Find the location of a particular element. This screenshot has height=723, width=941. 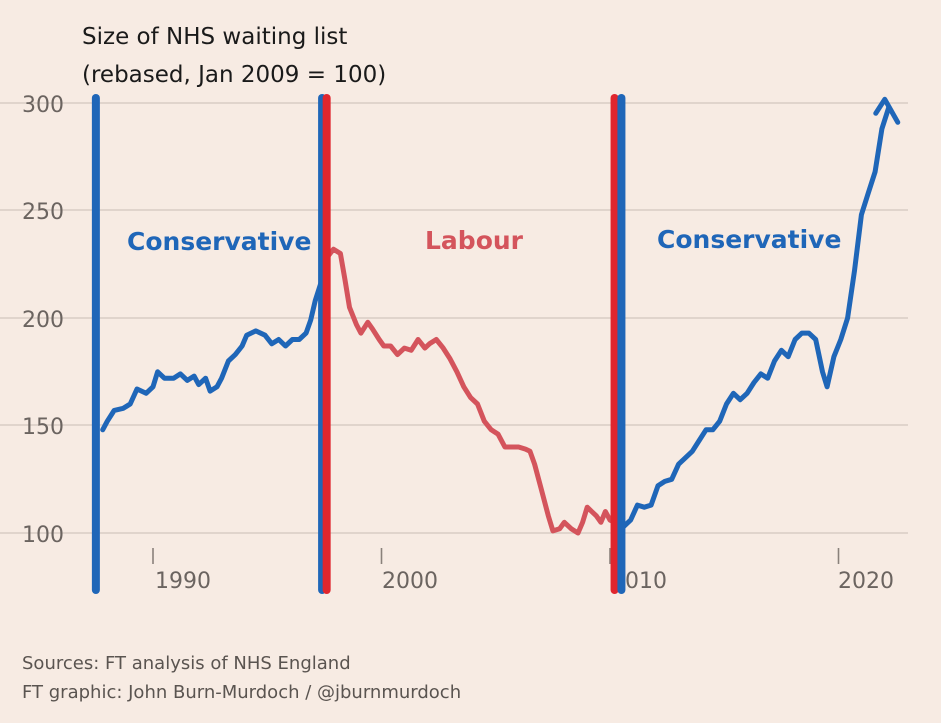

y-tick-label-300: 300 is located at coordinates (43, 105).